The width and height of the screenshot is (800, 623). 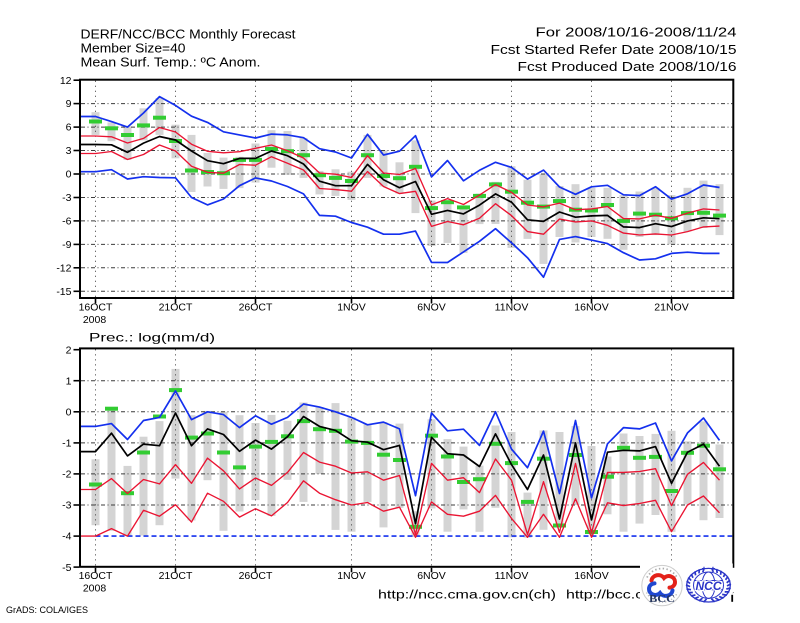 I want to click on svg-text: -2, so click(x=66, y=475).